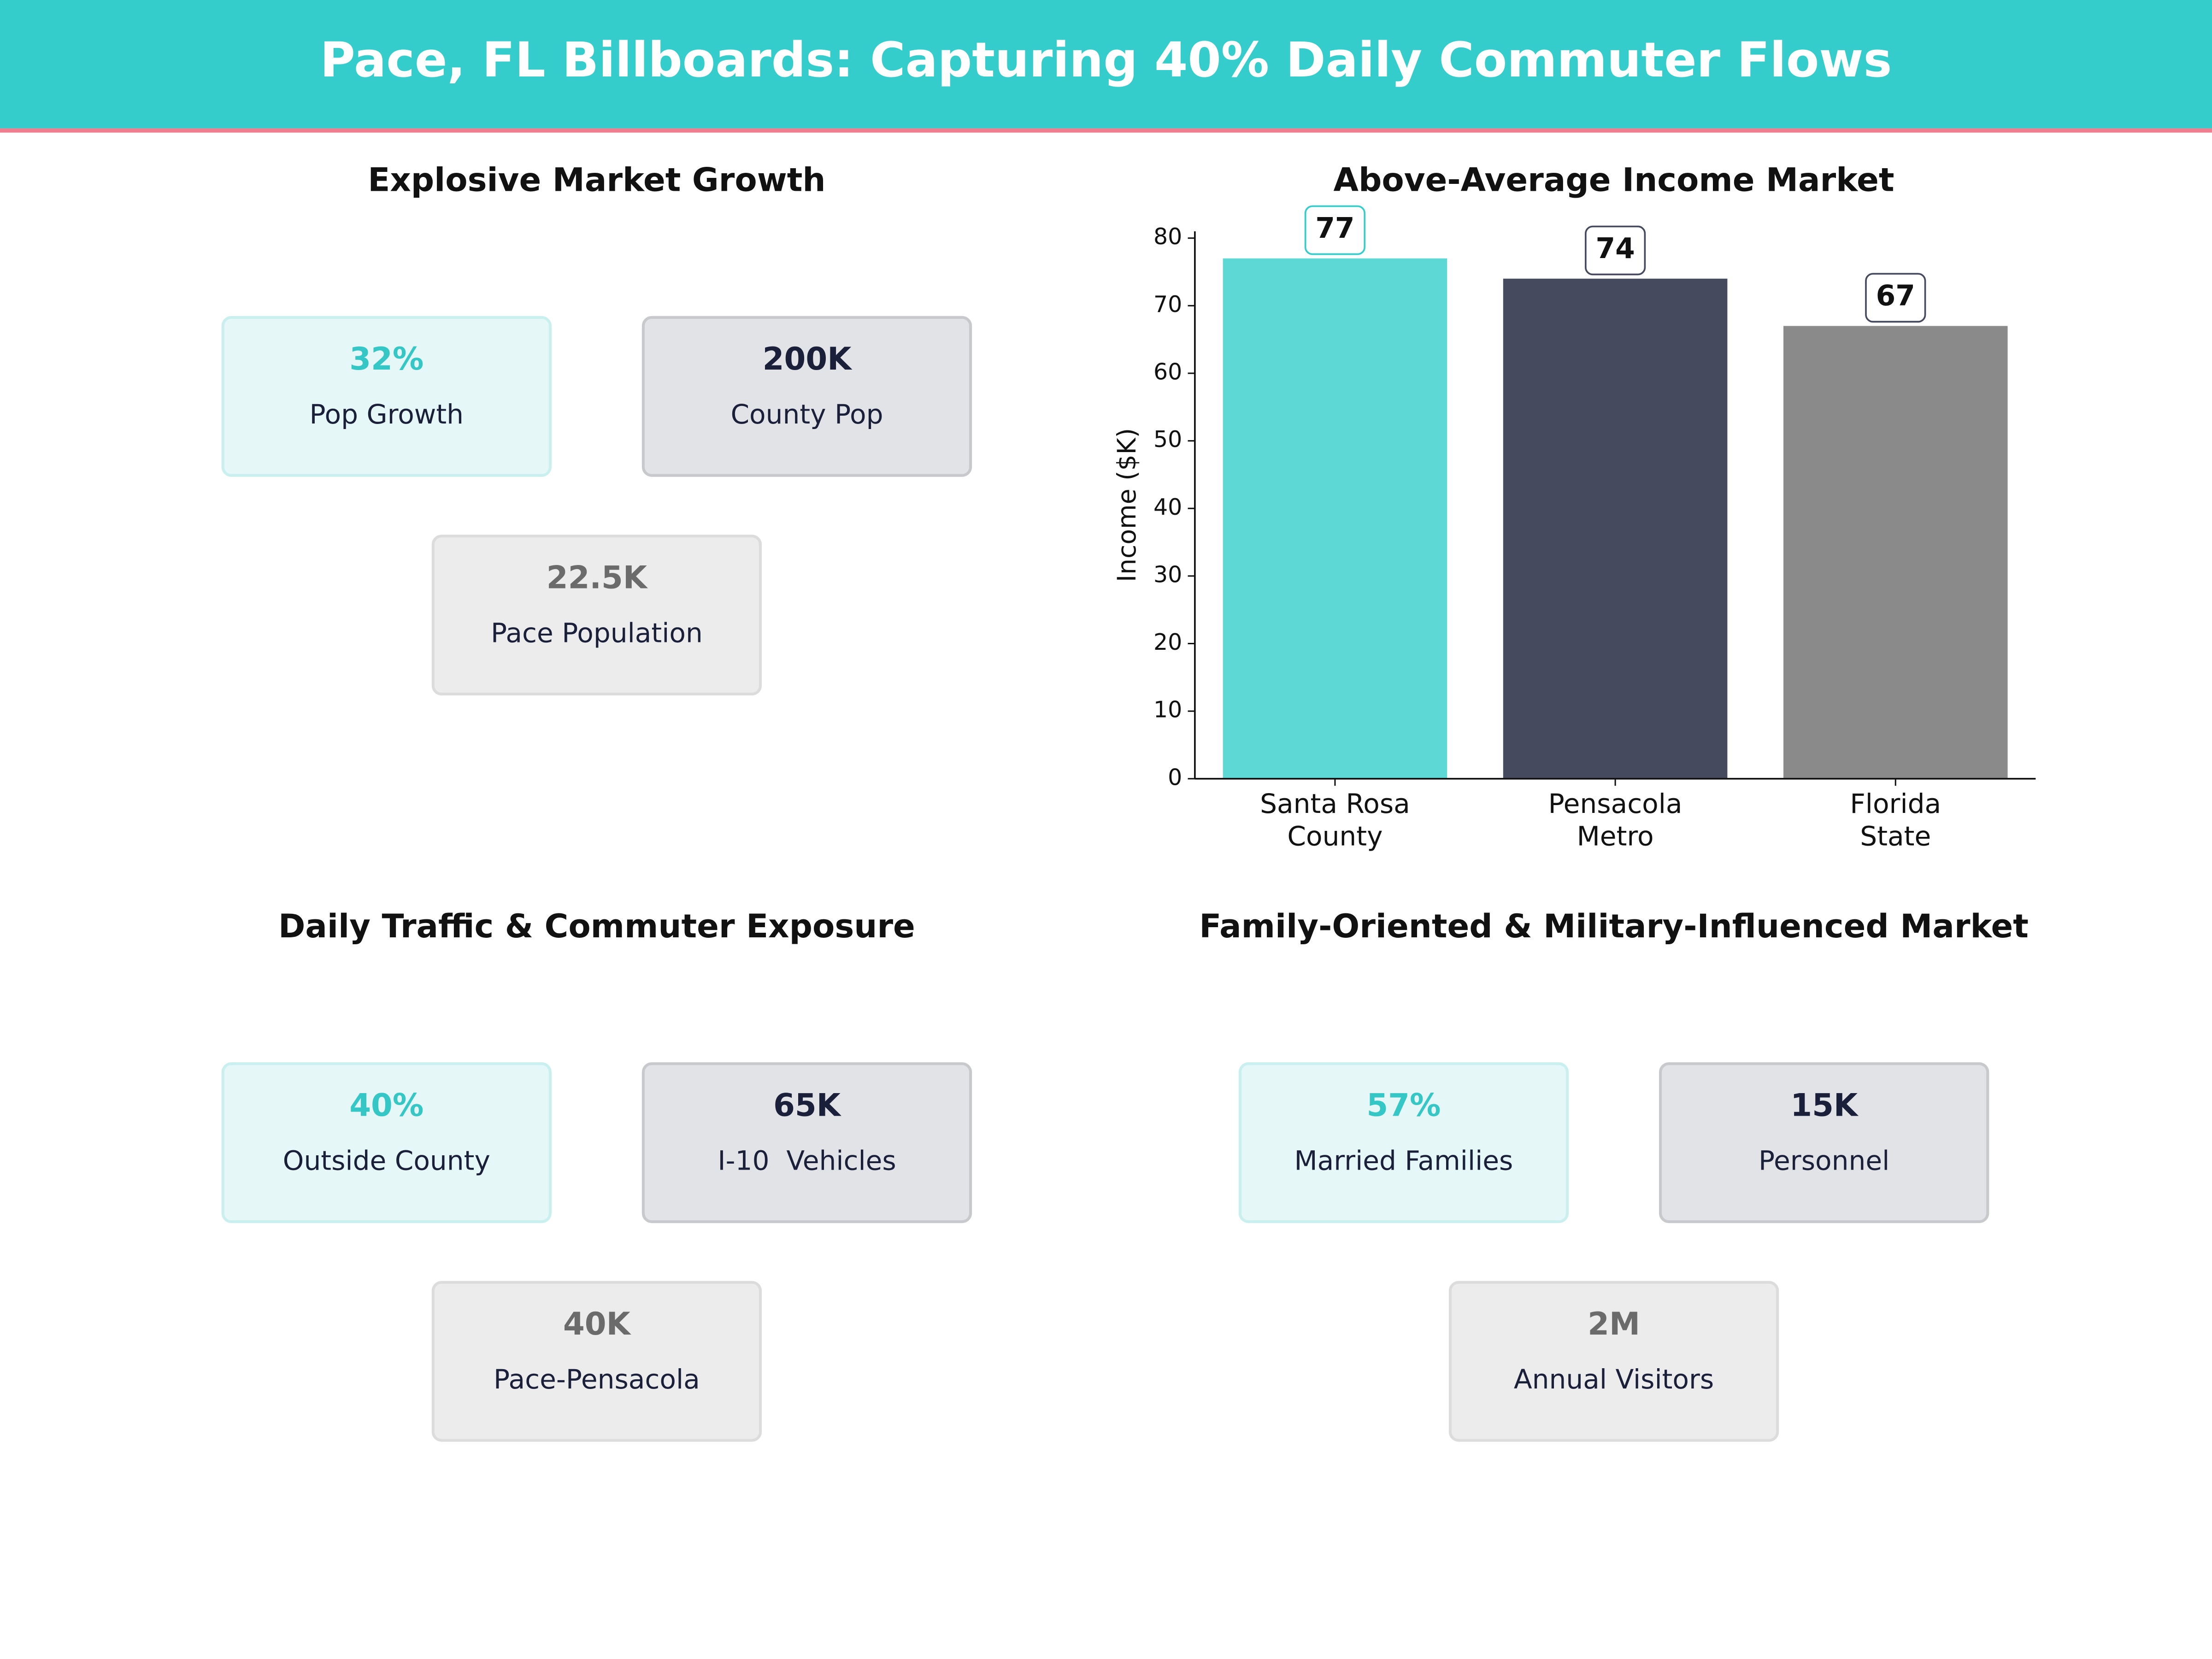  I want to click on kpi-value: 2M, so click(1614, 1324).